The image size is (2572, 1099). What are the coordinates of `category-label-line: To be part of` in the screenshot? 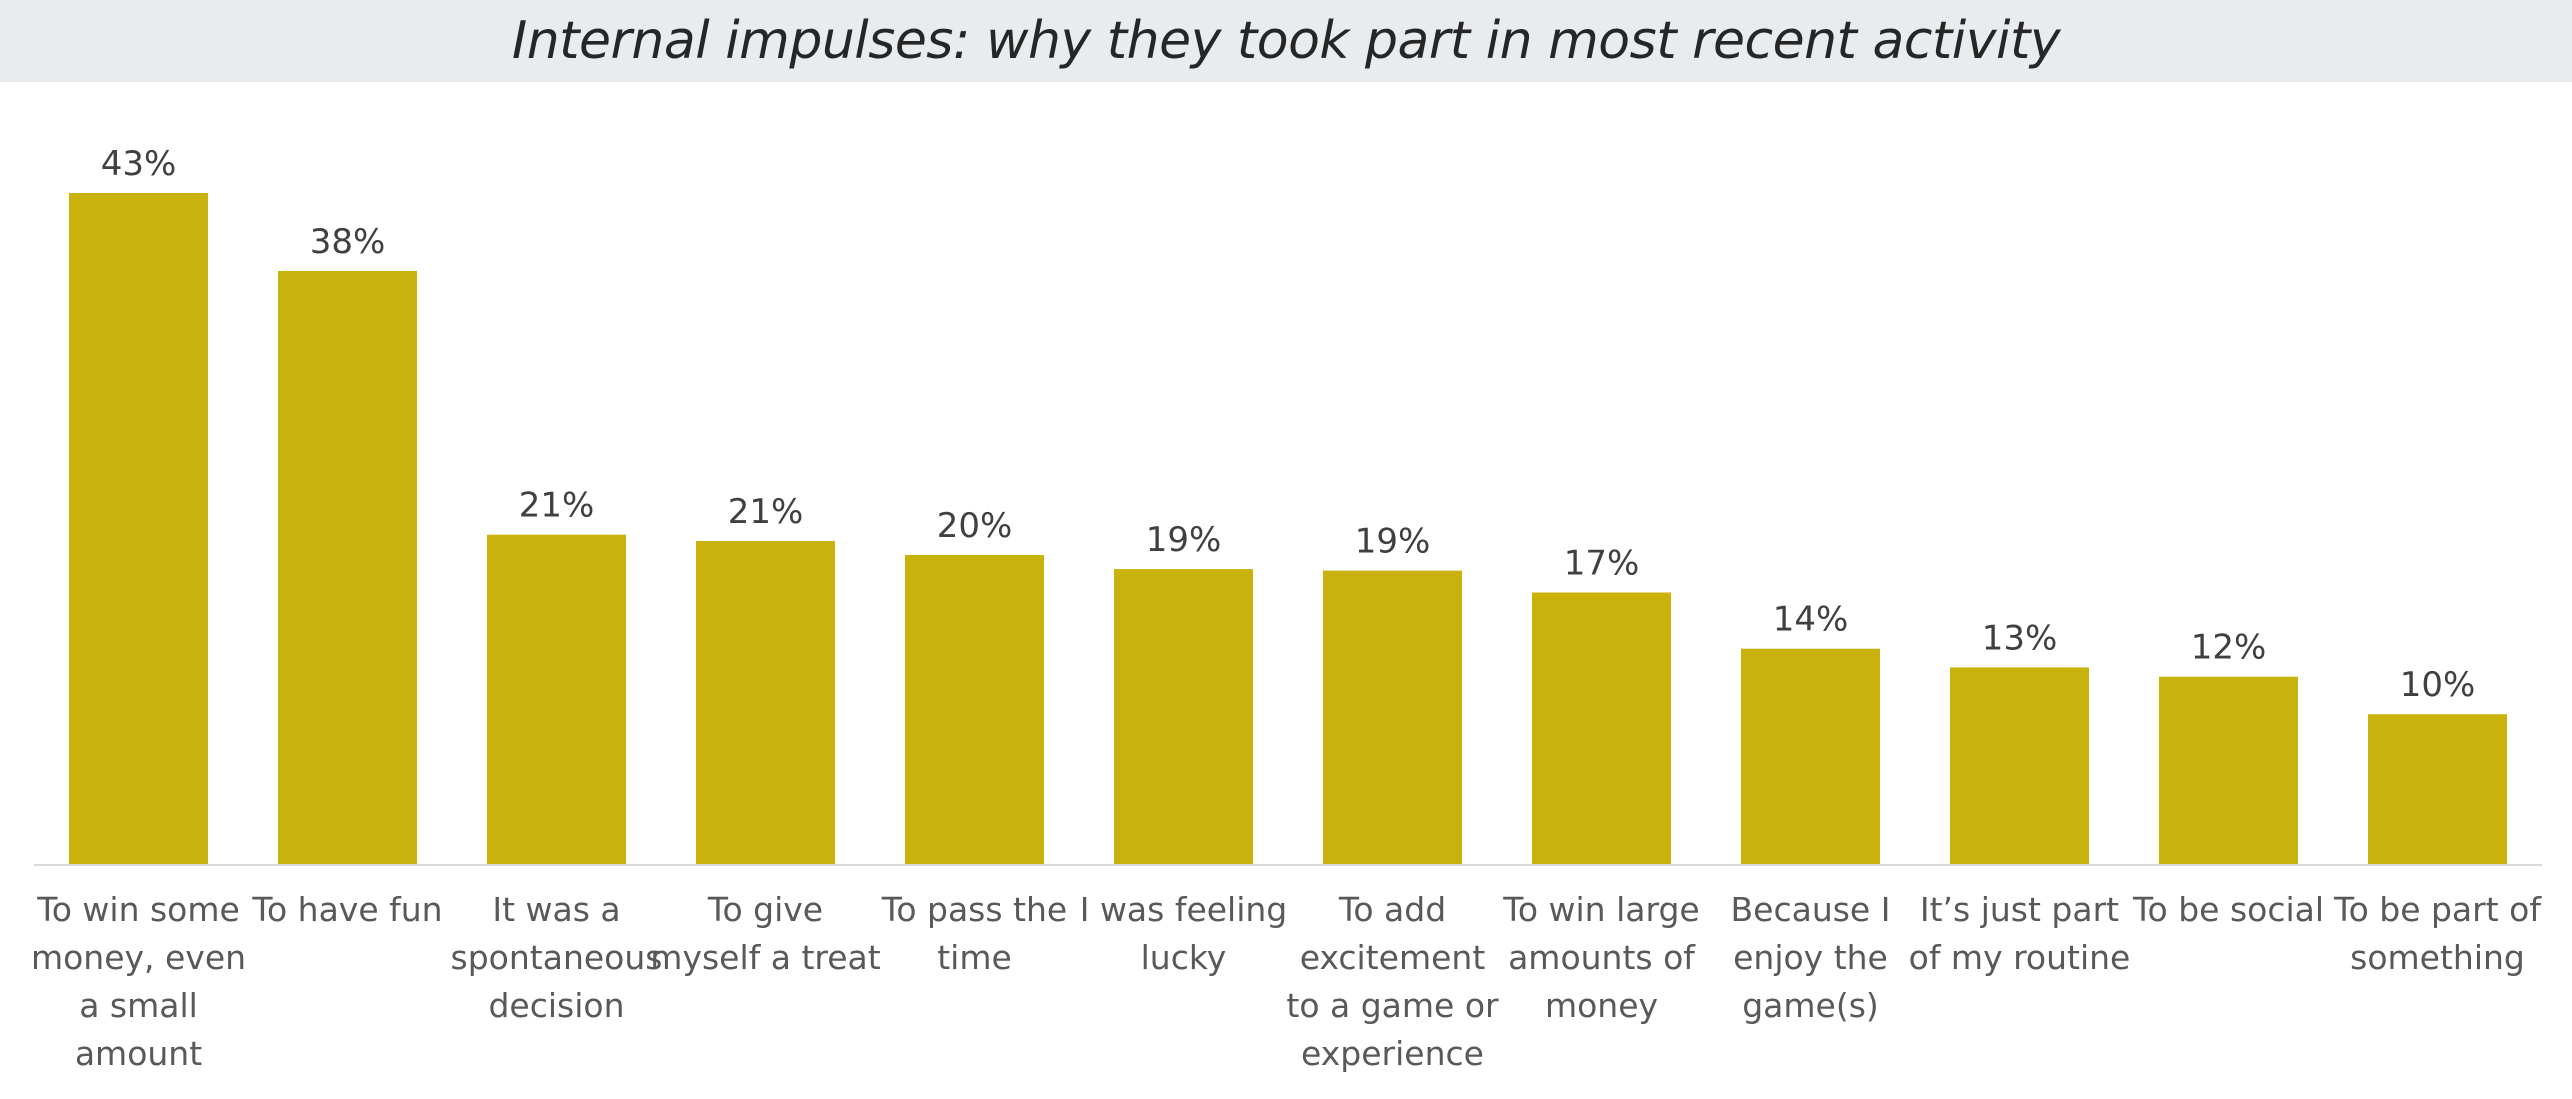 It's located at (2437, 909).